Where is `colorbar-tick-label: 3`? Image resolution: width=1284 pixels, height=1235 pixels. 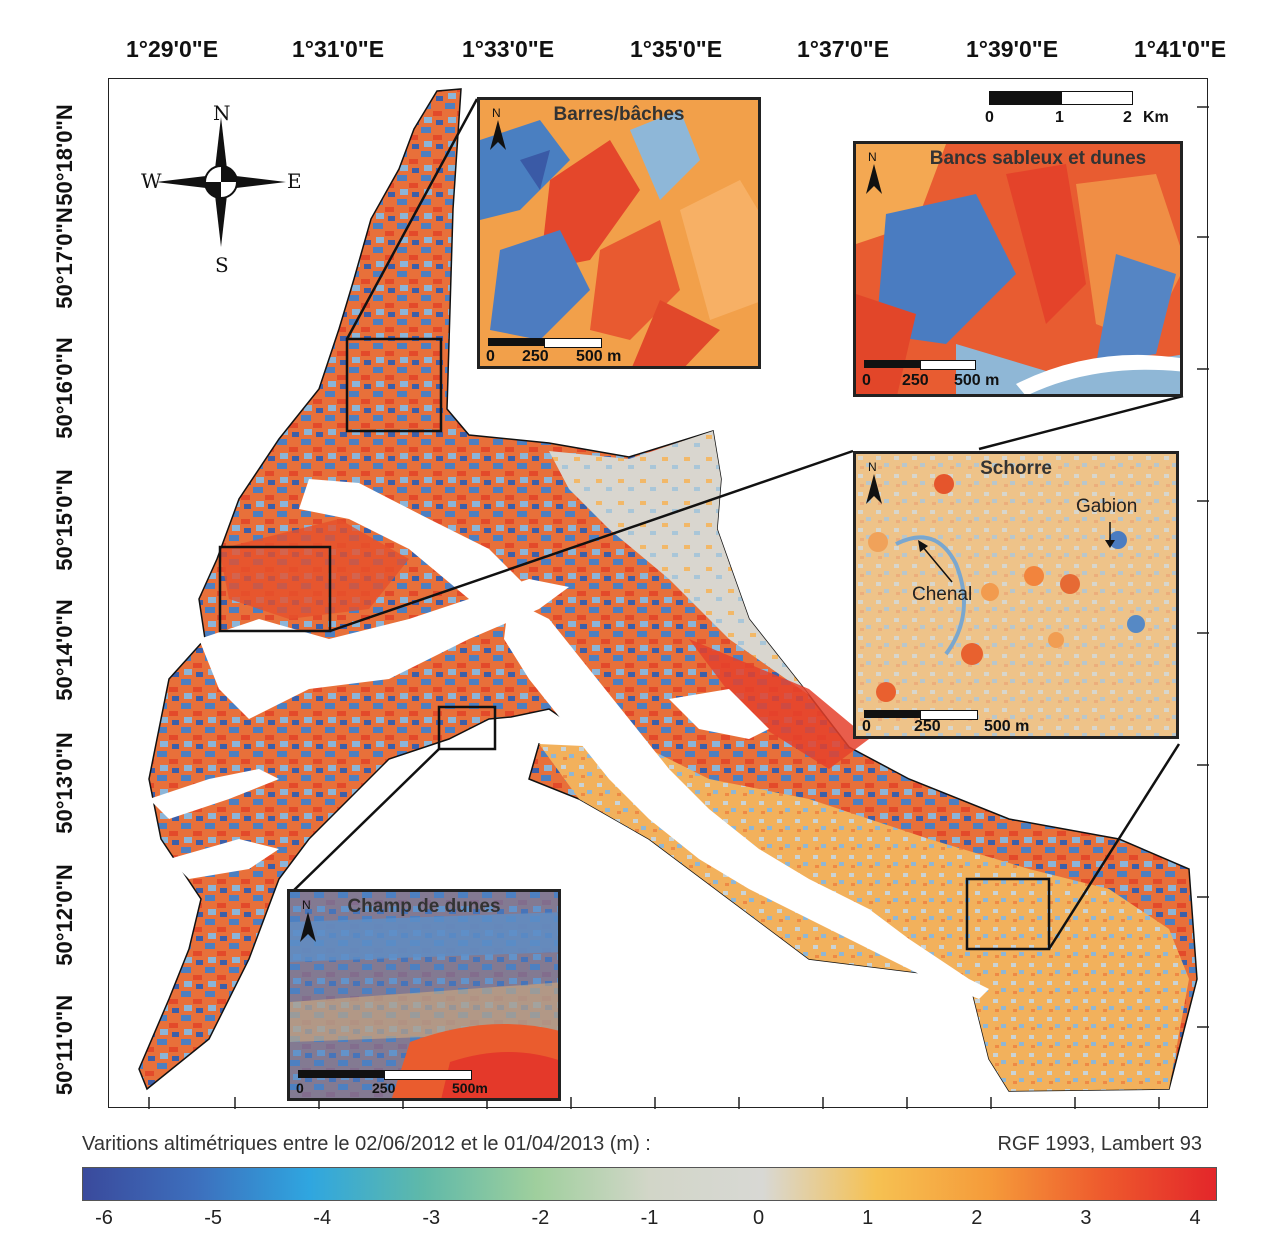 colorbar-tick-label: 3 is located at coordinates (1086, 1218).